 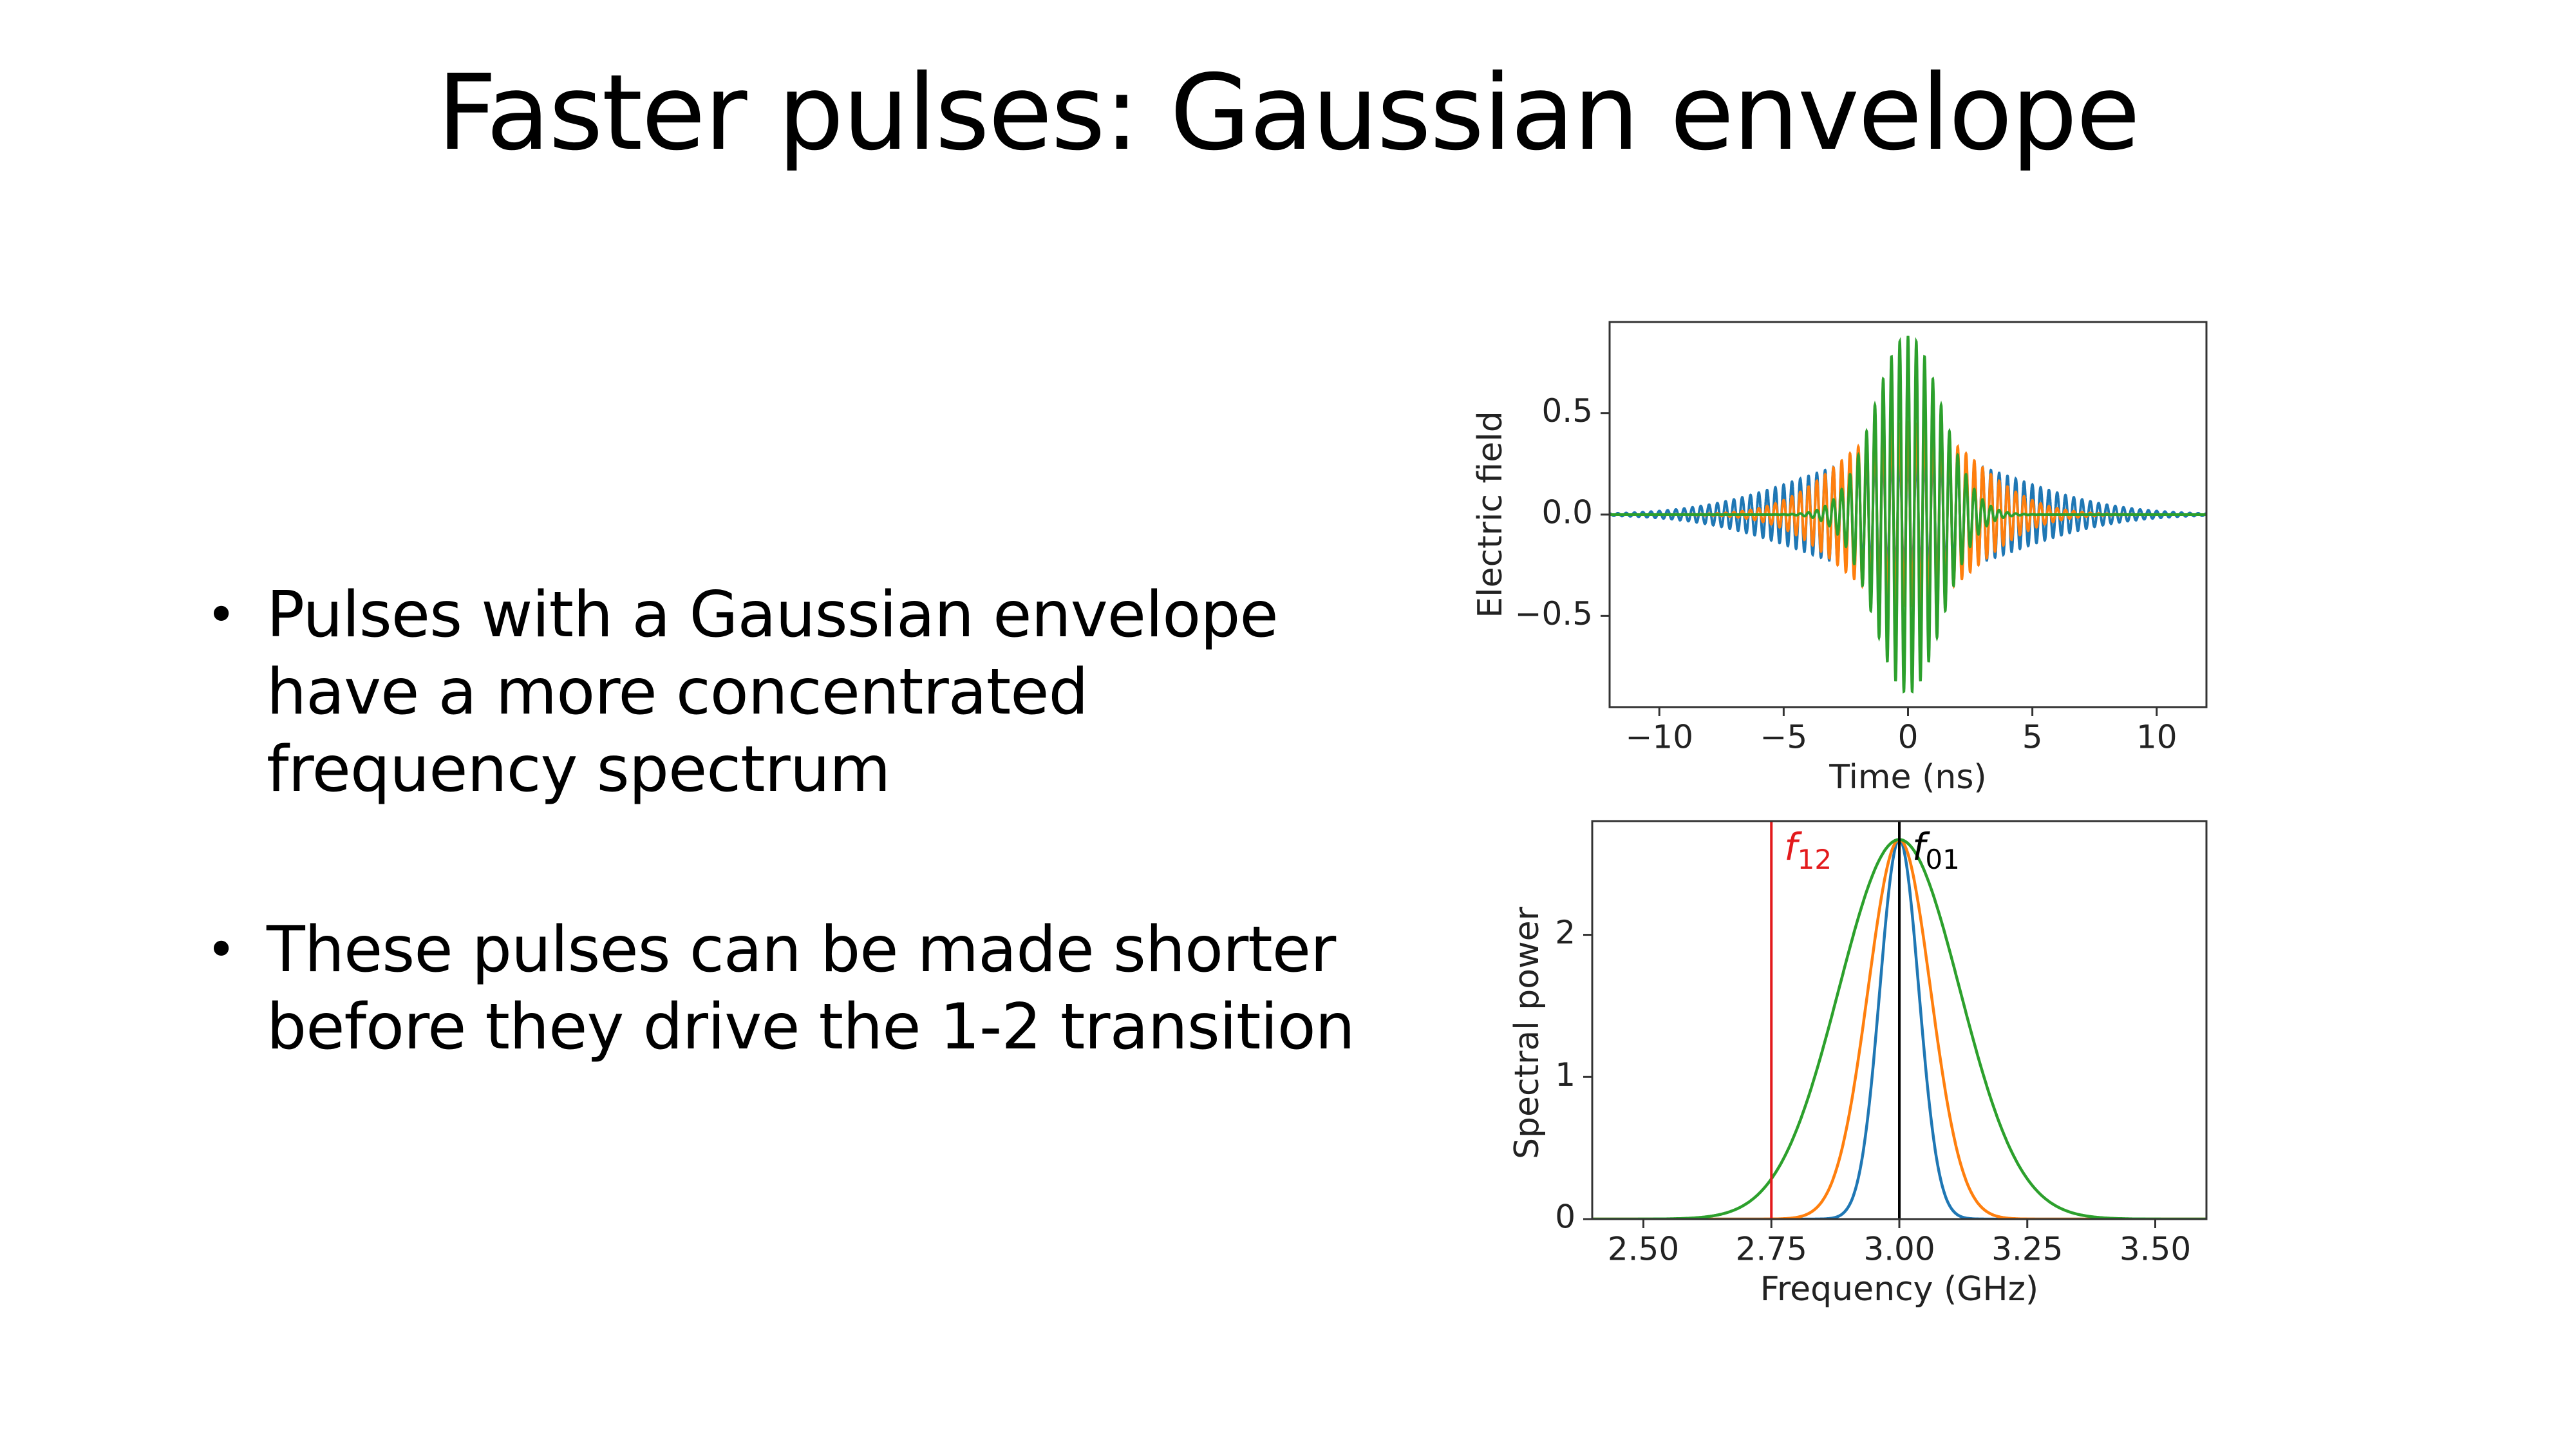 I want to click on slide-title: Faster pulses: Gaussian envelope, so click(x=1289, y=113).